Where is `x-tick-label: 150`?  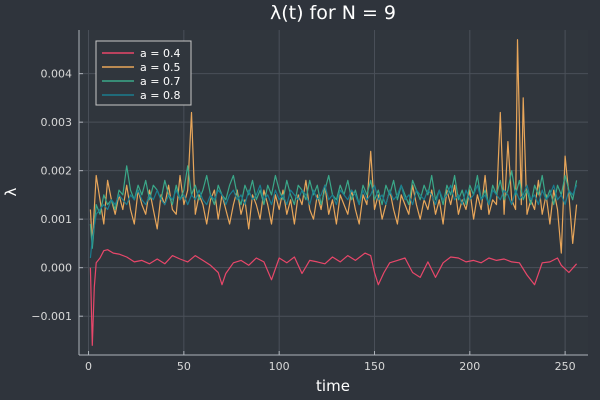 x-tick-label: 150 is located at coordinates (374, 366).